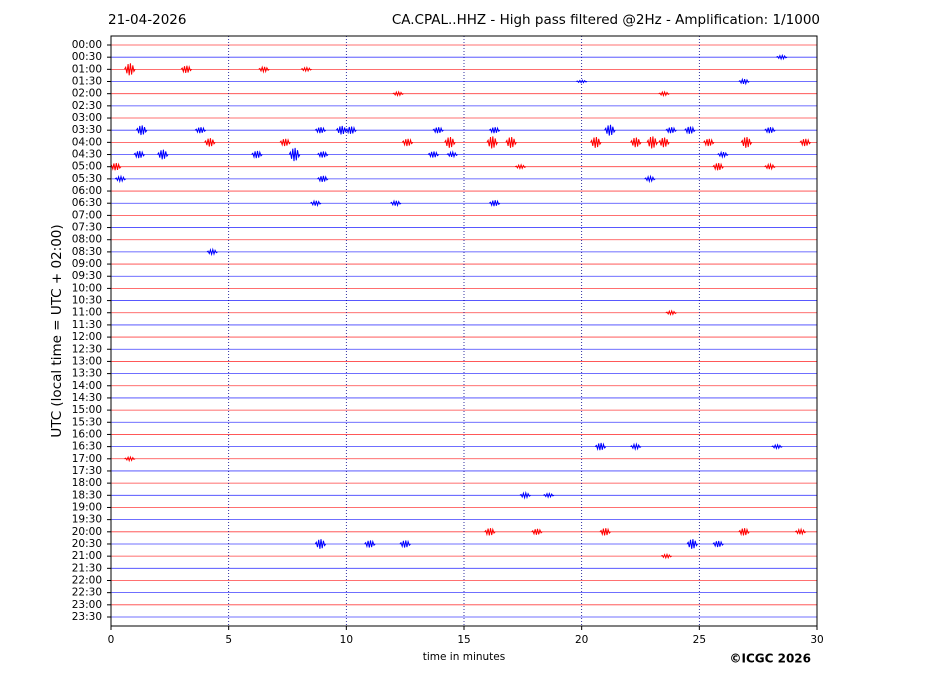 The height and width of the screenshot is (696, 927). Describe the element at coordinates (87, 45) in the screenshot. I see `y-tick-label: 00:00` at that location.